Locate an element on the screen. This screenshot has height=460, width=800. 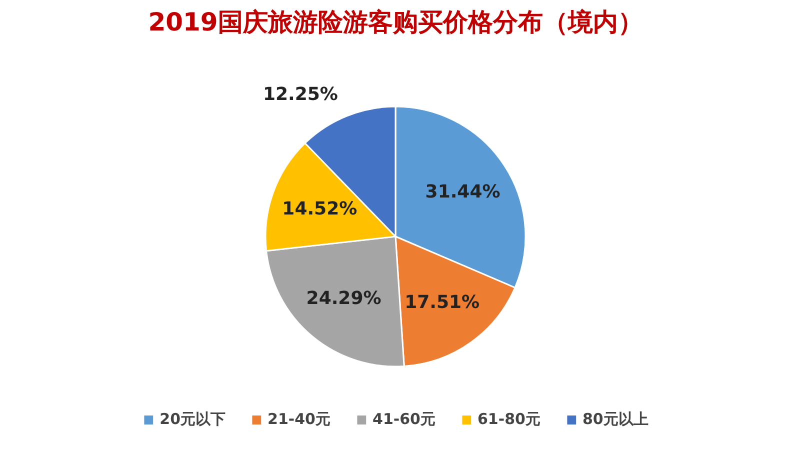
legend-label: 41-60元 is located at coordinates (404, 419).